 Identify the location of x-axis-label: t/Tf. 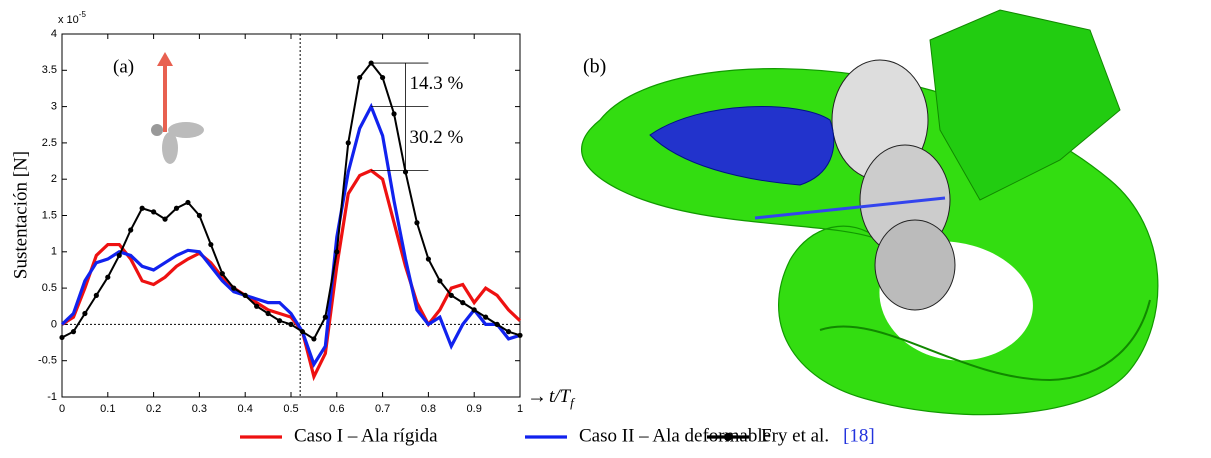
(562, 398).